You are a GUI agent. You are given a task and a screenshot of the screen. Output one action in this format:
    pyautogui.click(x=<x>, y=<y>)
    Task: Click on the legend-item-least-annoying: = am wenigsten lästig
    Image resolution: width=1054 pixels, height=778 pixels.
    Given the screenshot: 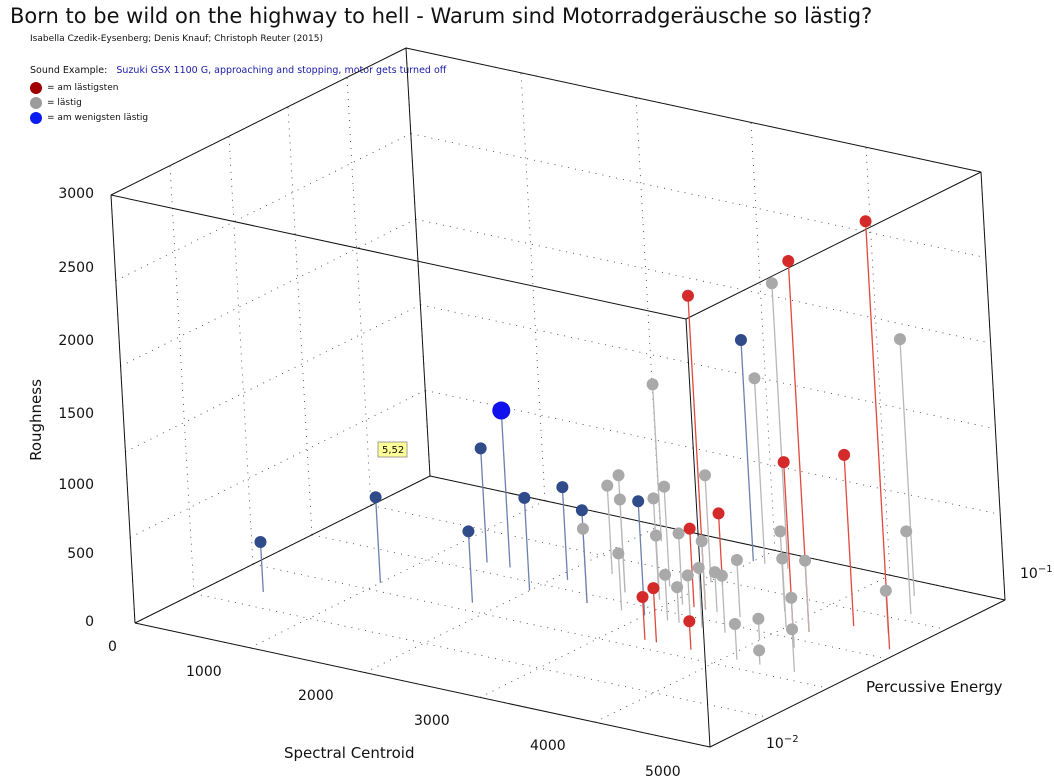 What is the action you would take?
    pyautogui.click(x=89, y=118)
    